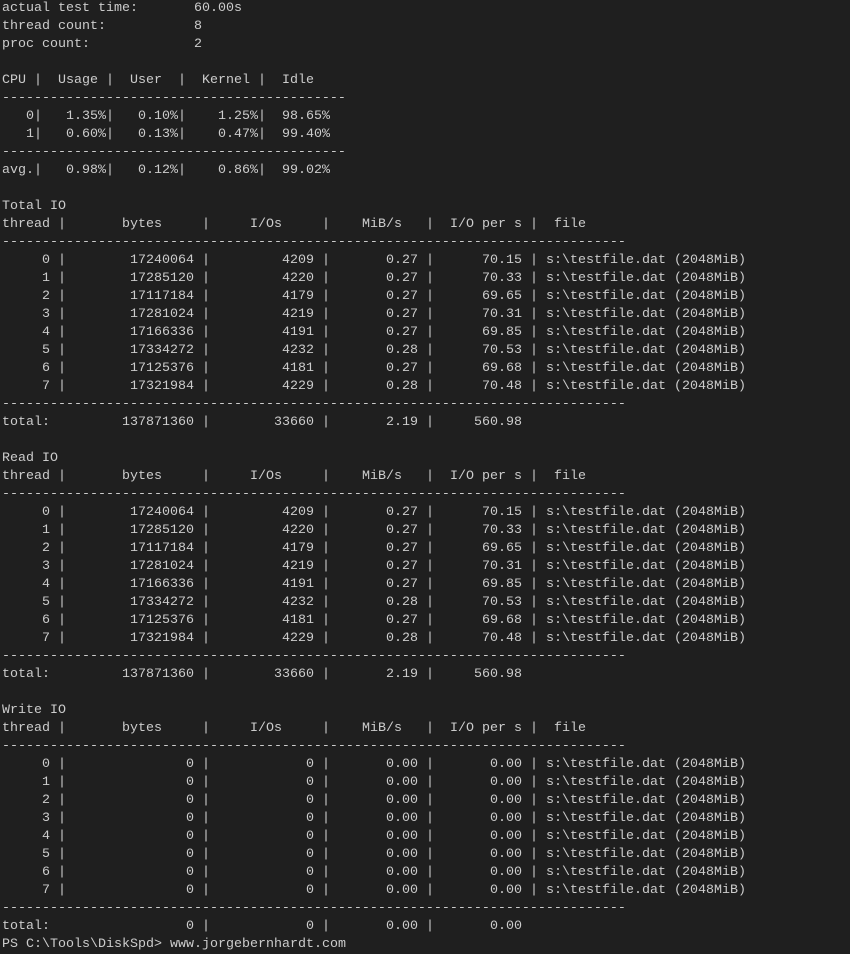 Image resolution: width=850 pixels, height=954 pixels. I want to click on cpu-usage: 0.60%, so click(86, 134).